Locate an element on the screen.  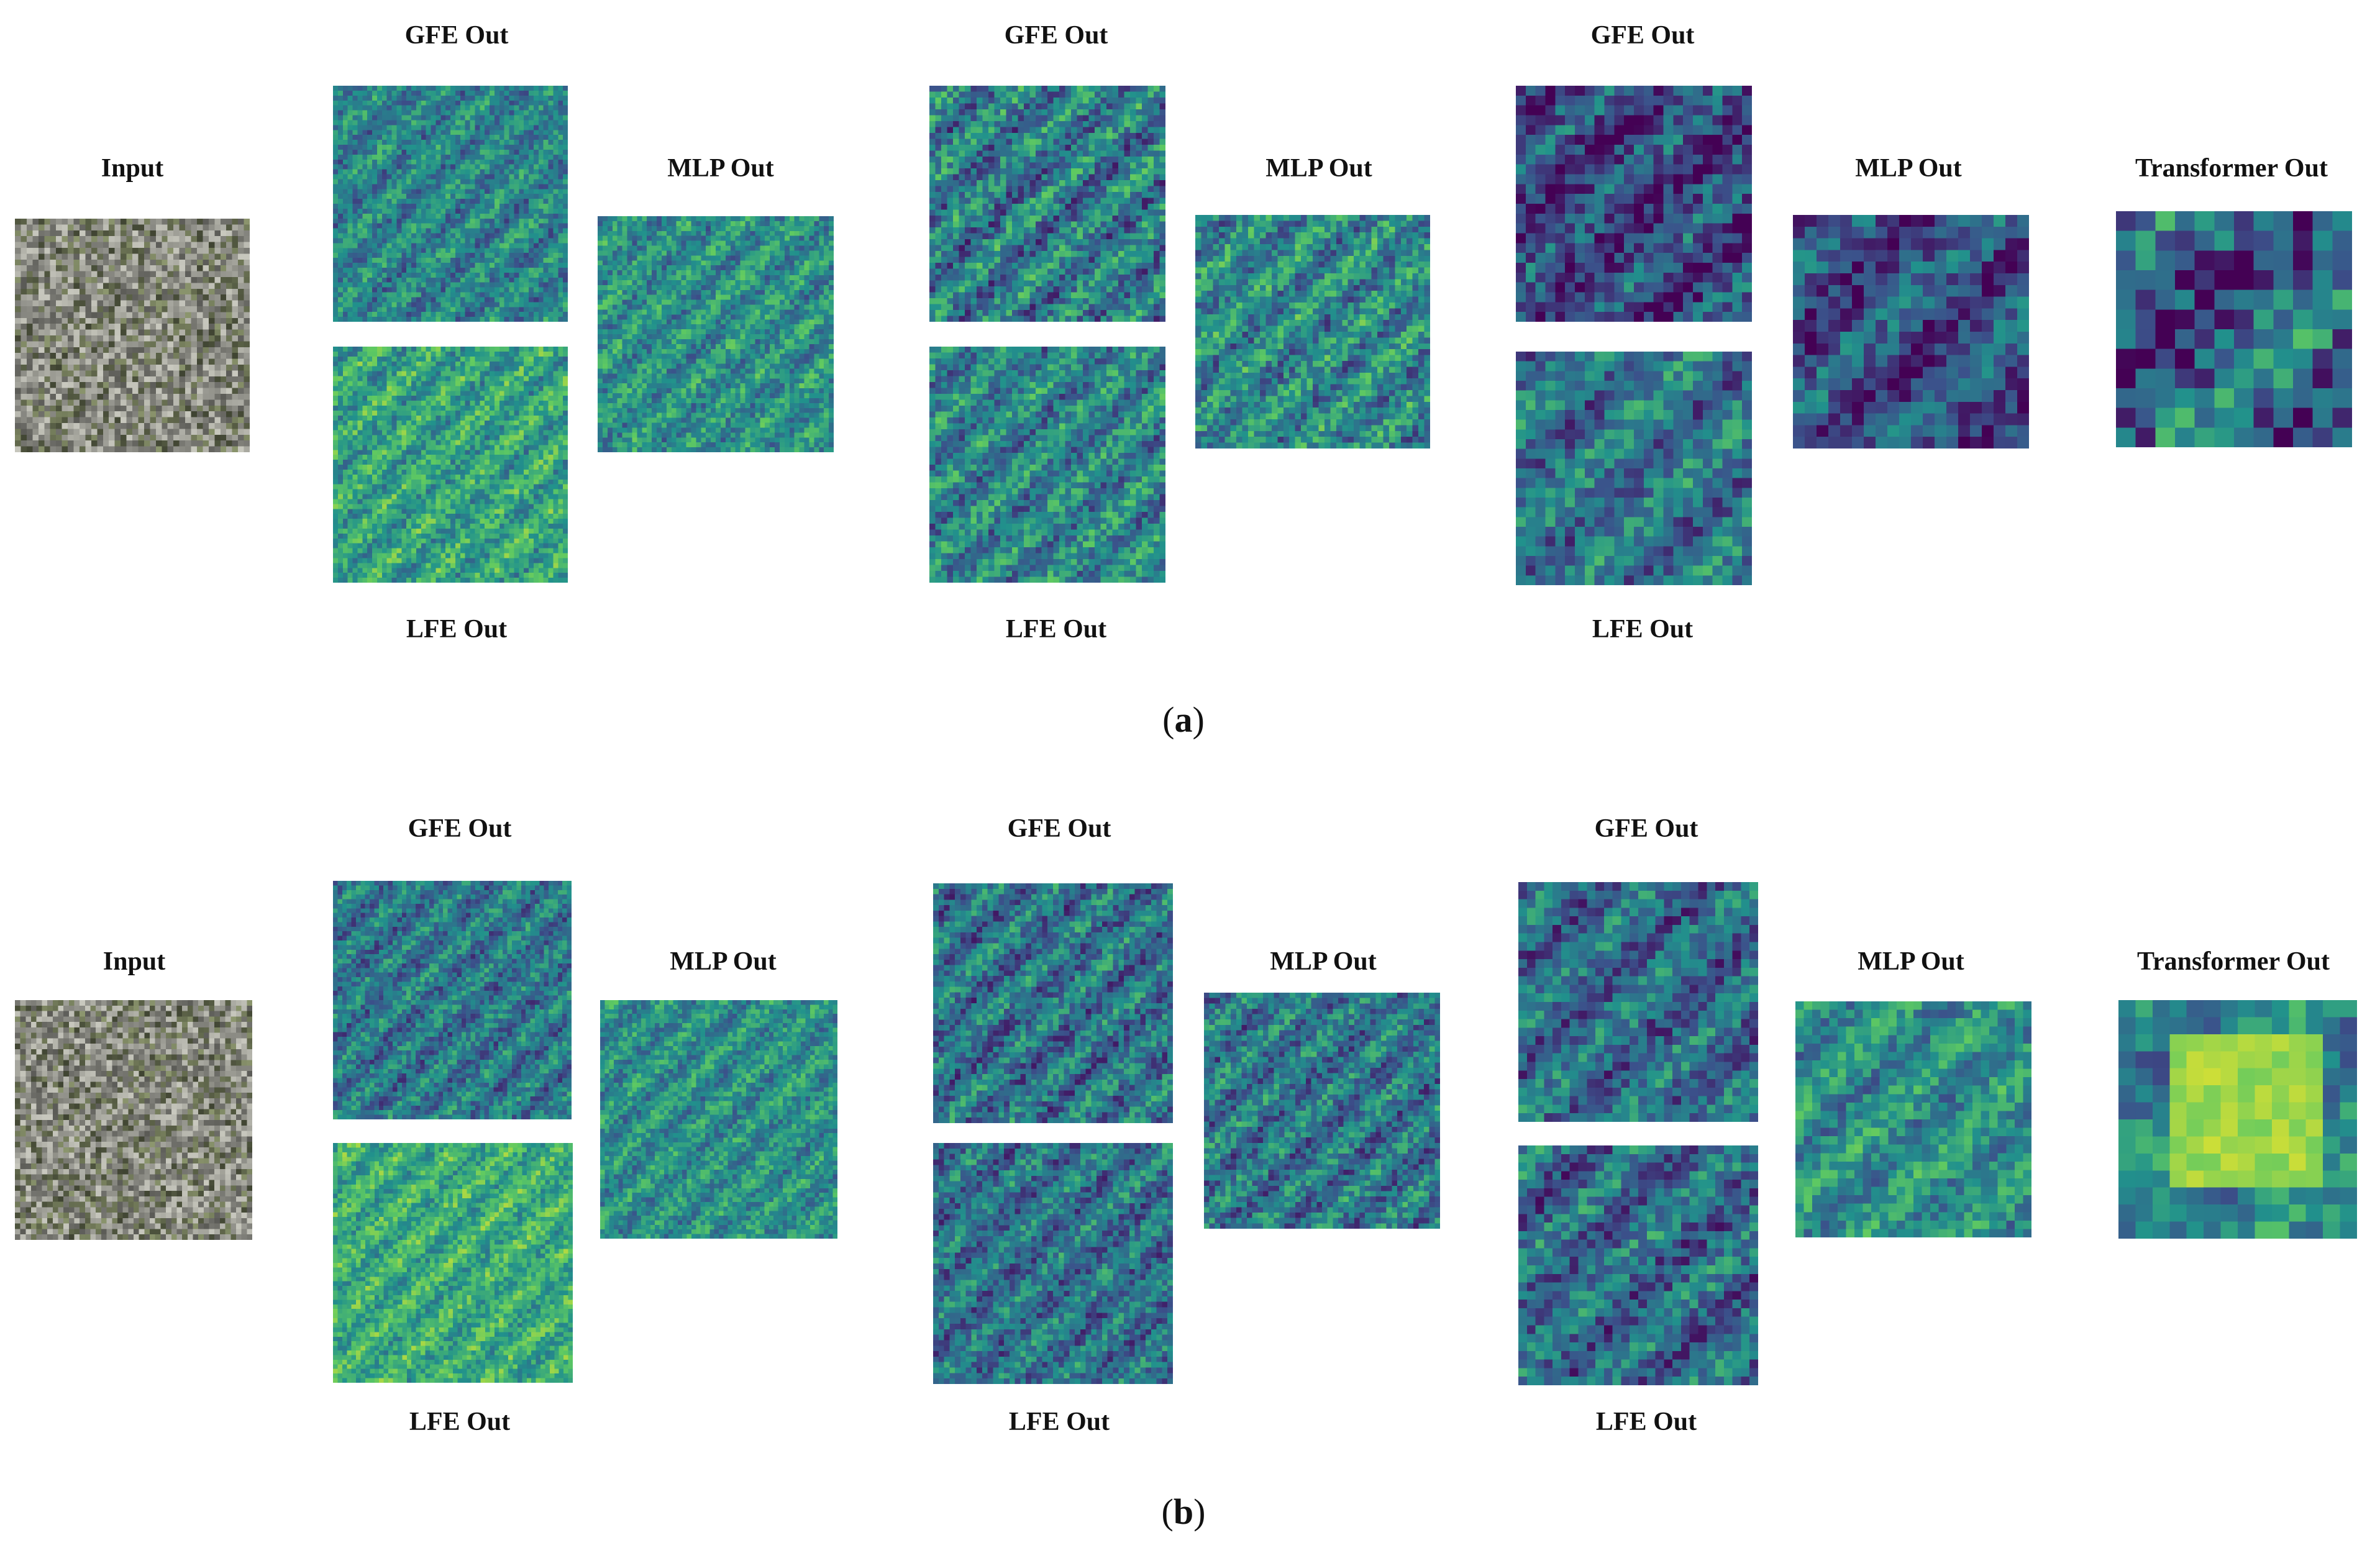
panel-b-stage1-gfe-map is located at coordinates (453, 1000).